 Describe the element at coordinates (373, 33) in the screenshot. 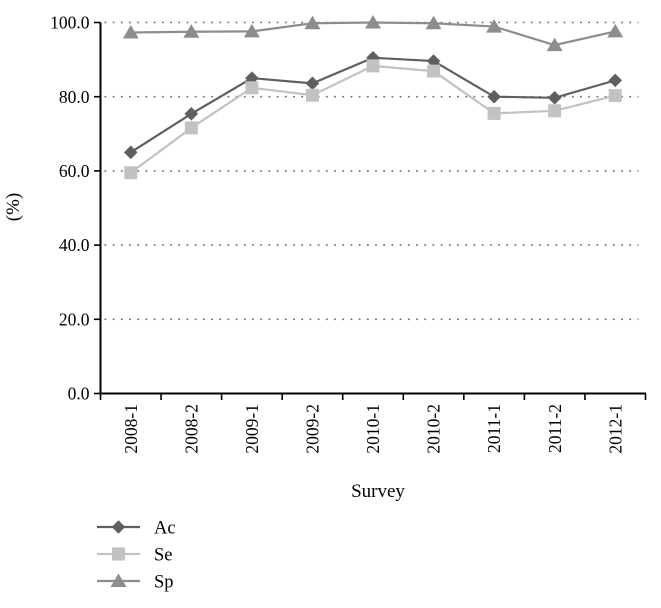

I see `series-sp` at that location.